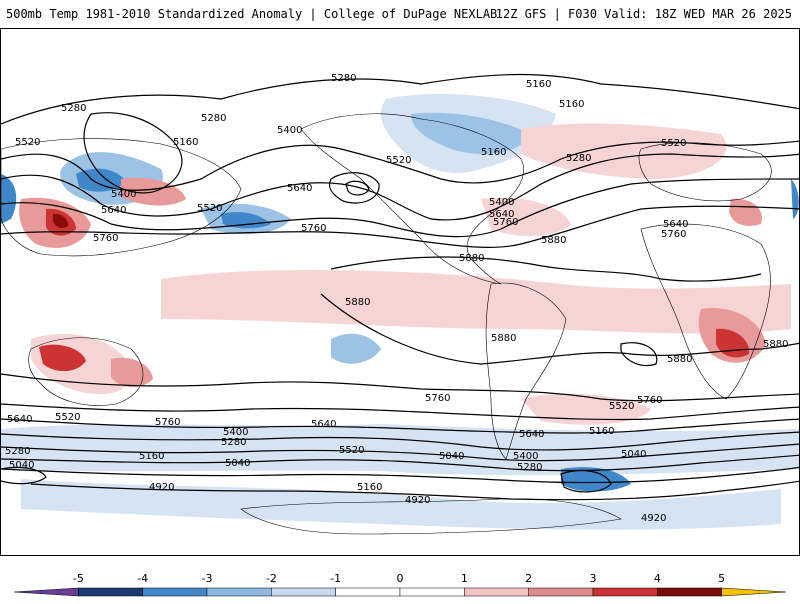 This screenshot has height=604, width=800. I want to click on warm-anomaly-n-atlantic, so click(624, 151).